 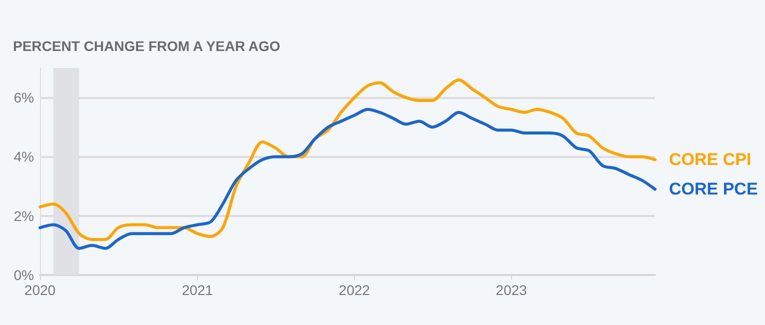 I want to click on x-tick-label: 2022, so click(x=354, y=290).